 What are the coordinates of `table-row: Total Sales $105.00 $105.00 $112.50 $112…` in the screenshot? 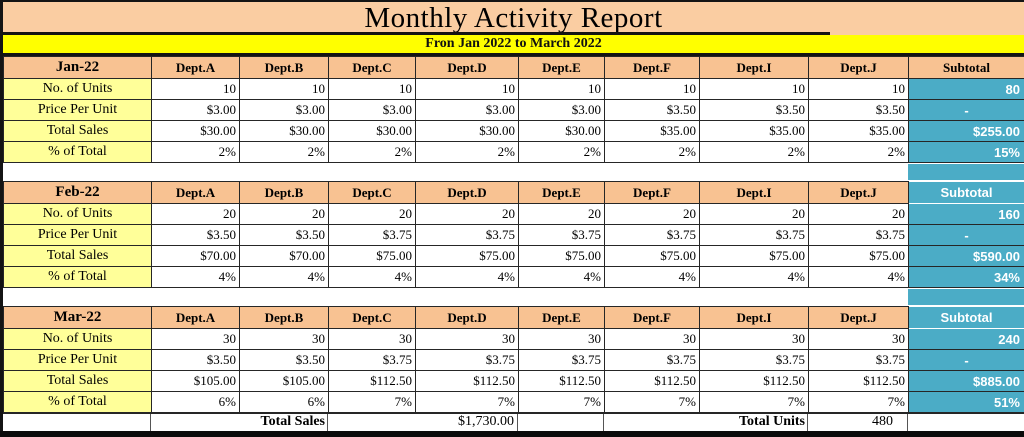 It's located at (514, 381).